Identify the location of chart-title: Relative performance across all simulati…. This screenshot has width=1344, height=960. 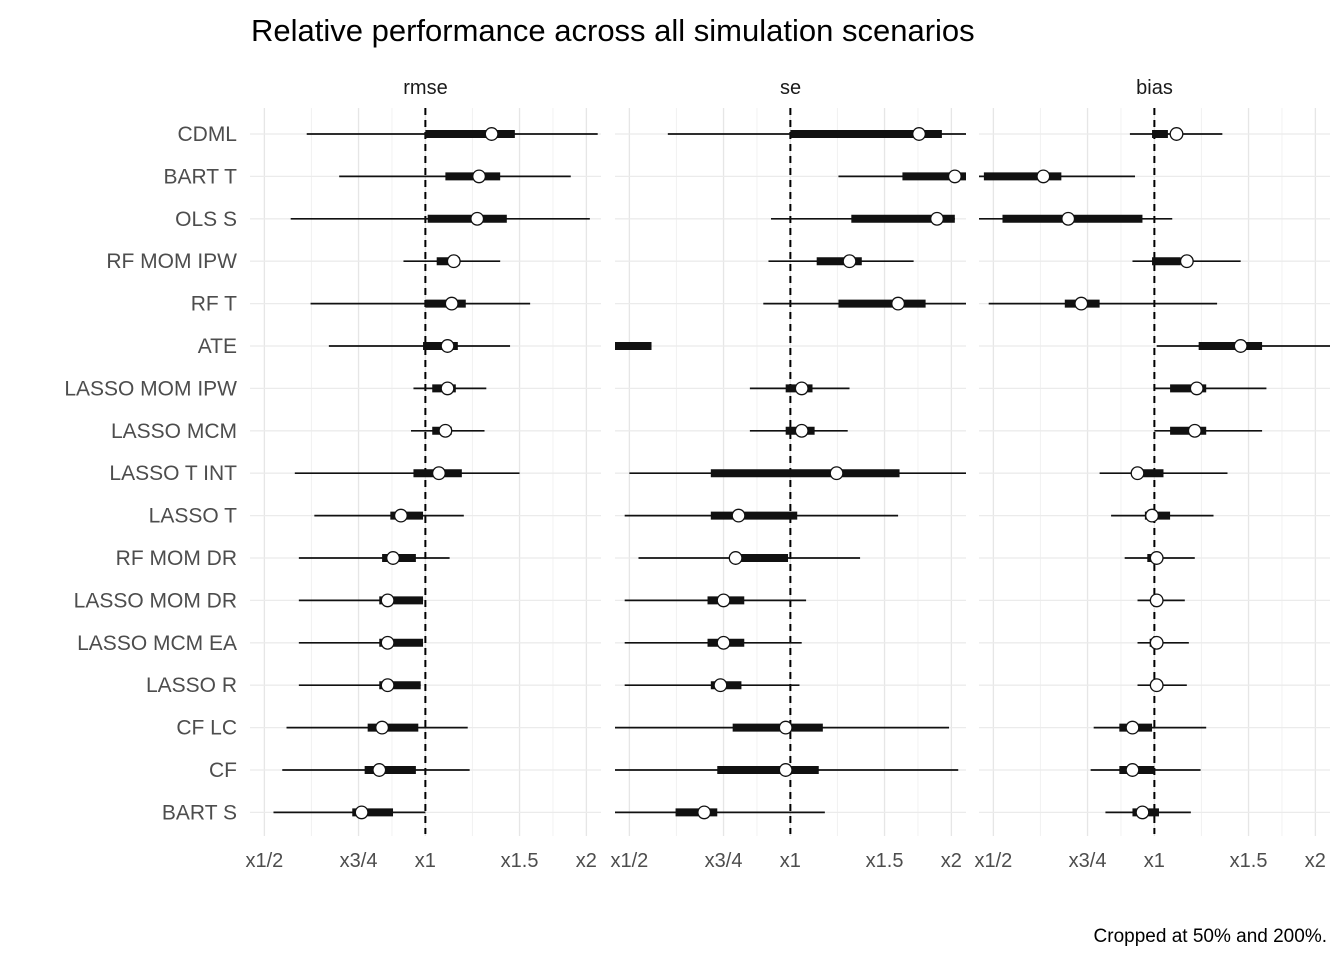
(613, 30).